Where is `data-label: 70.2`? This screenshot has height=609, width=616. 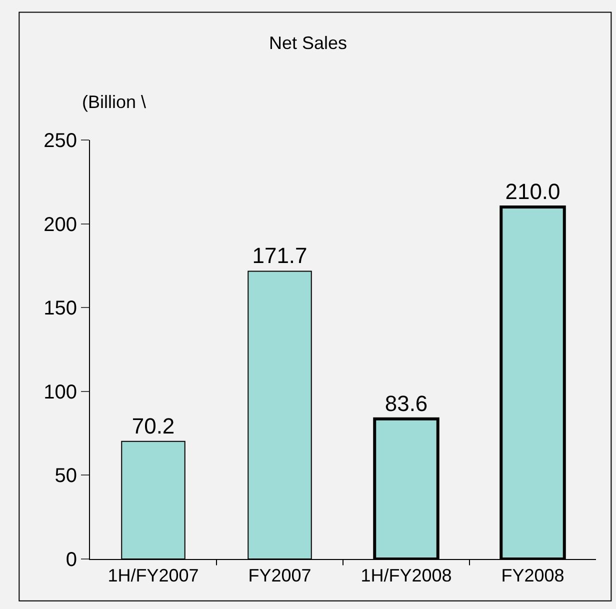 data-label: 70.2 is located at coordinates (153, 425).